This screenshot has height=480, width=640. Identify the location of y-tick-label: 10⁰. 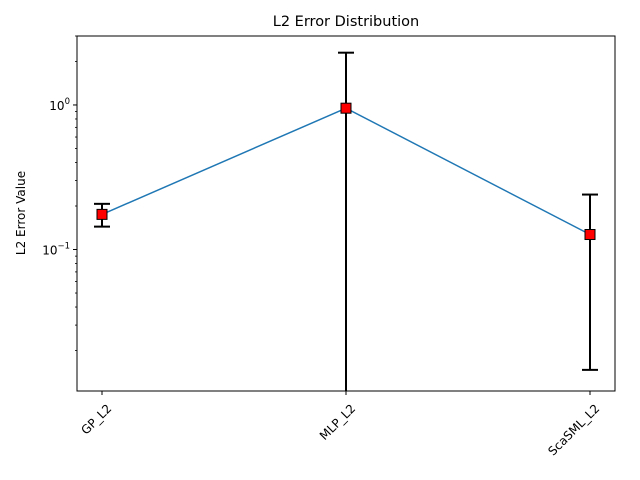
(59, 105).